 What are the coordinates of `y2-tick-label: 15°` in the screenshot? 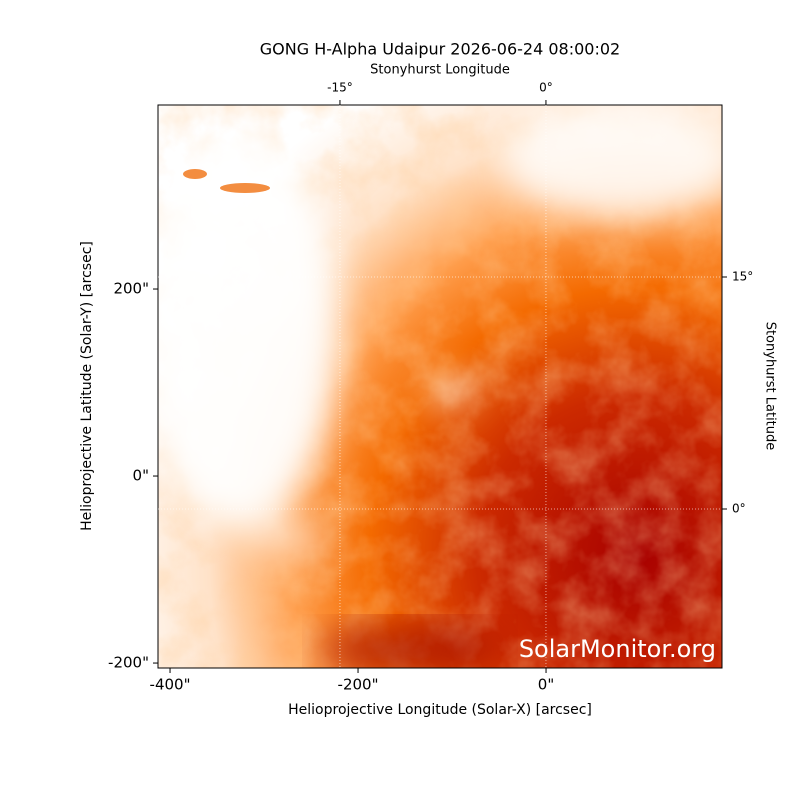 It's located at (742, 276).